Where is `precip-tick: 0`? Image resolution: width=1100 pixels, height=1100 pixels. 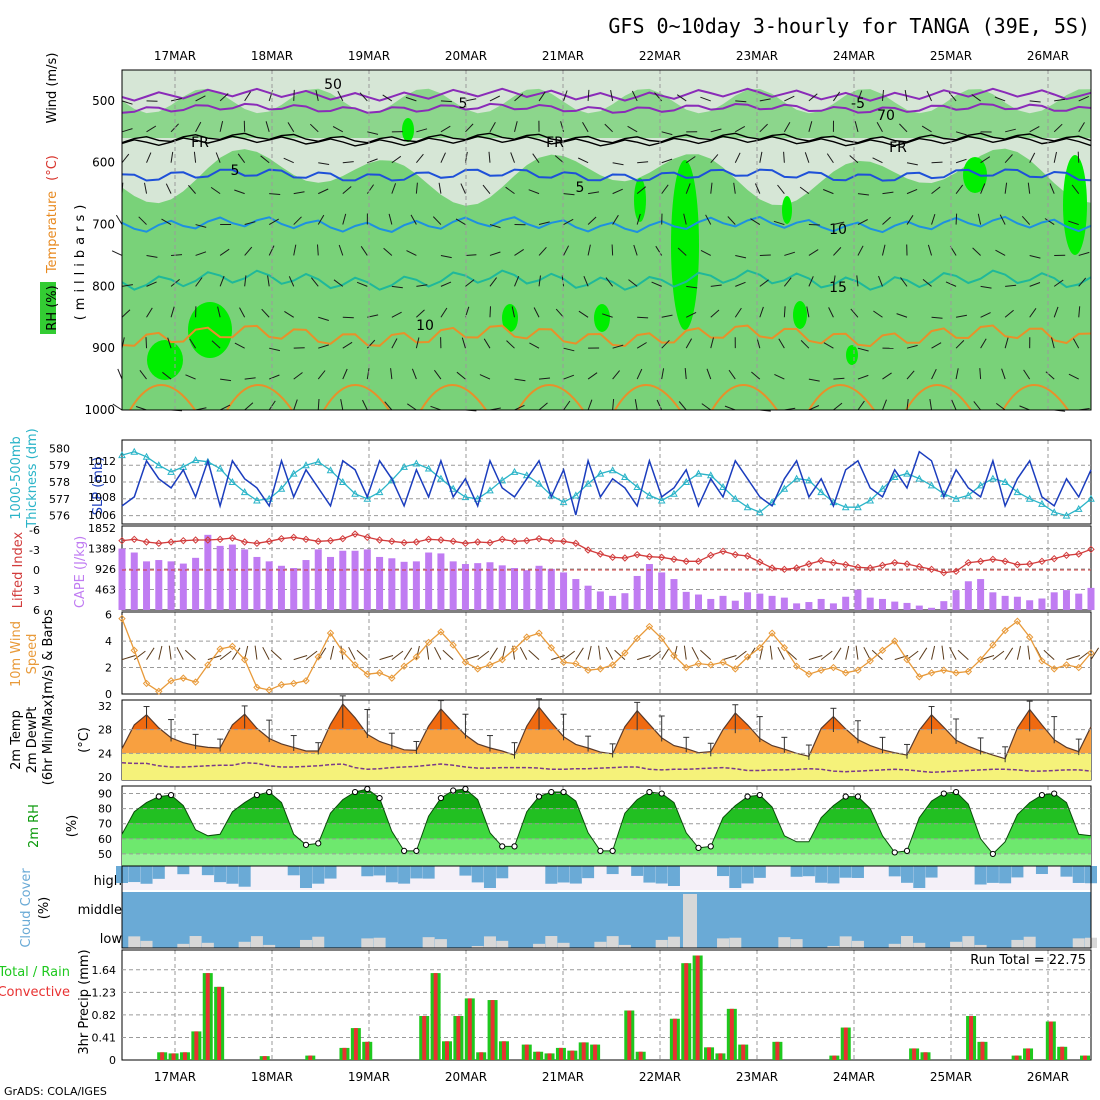
precip-tick: 0 is located at coordinates (112, 1060).